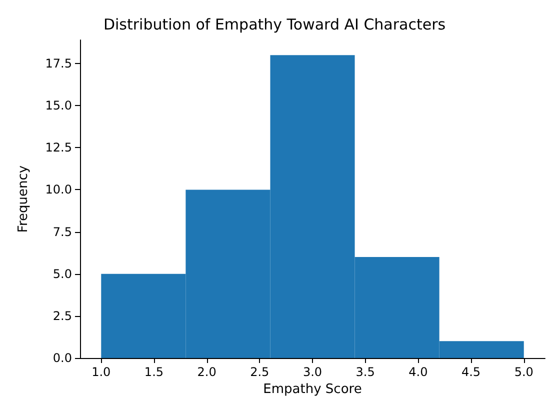 This screenshot has height=403, width=549. I want to click on x-tick-label: 2.0, so click(206, 372).